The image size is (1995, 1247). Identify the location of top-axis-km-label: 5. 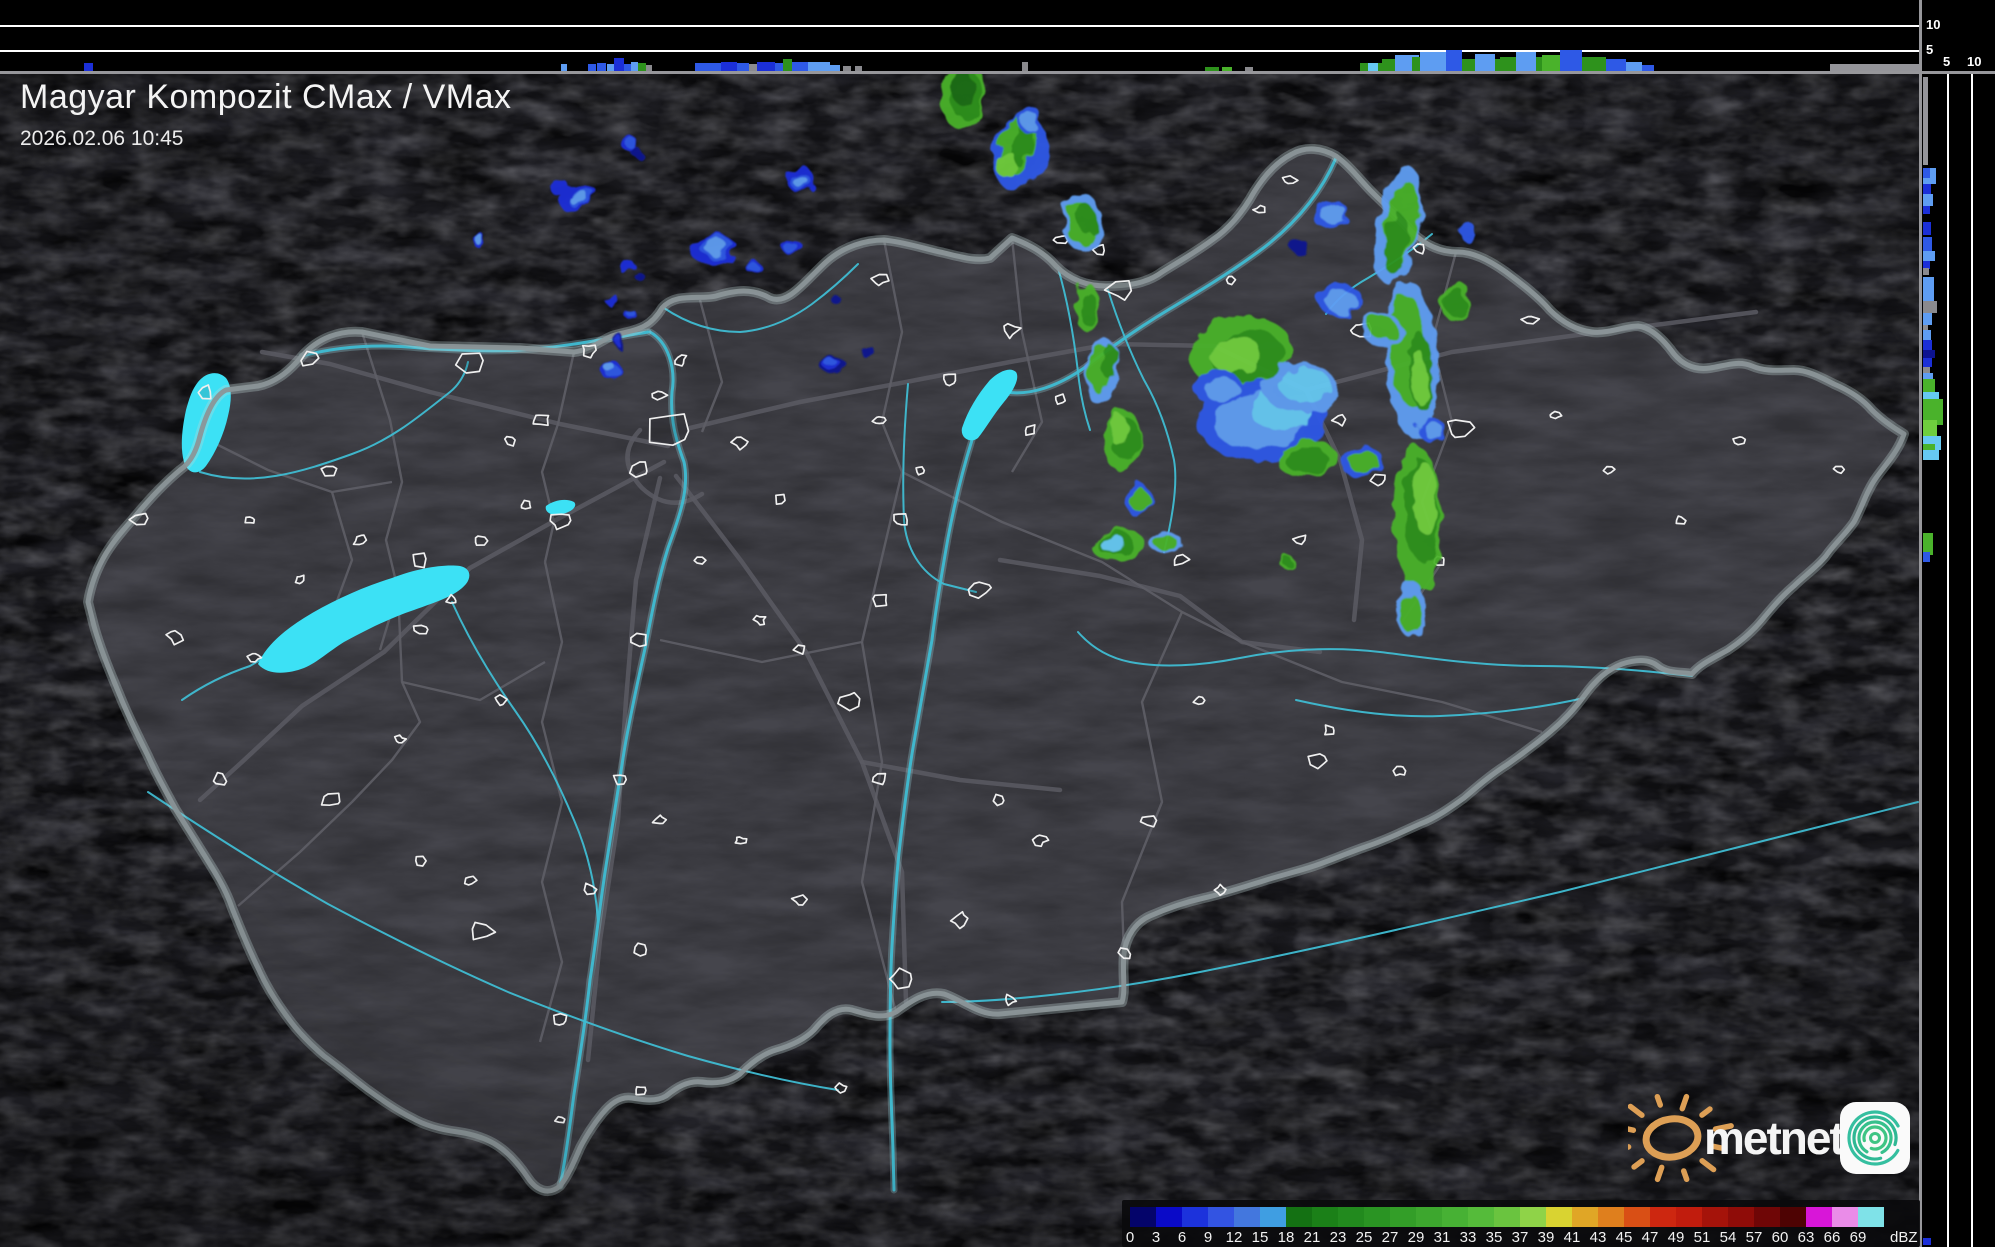
(1930, 49).